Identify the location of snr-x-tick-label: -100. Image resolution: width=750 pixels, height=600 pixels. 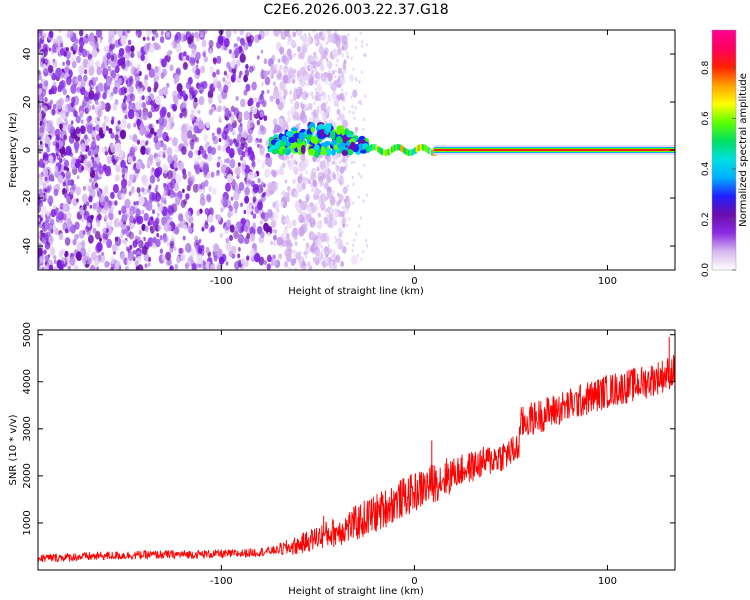
(221, 581).